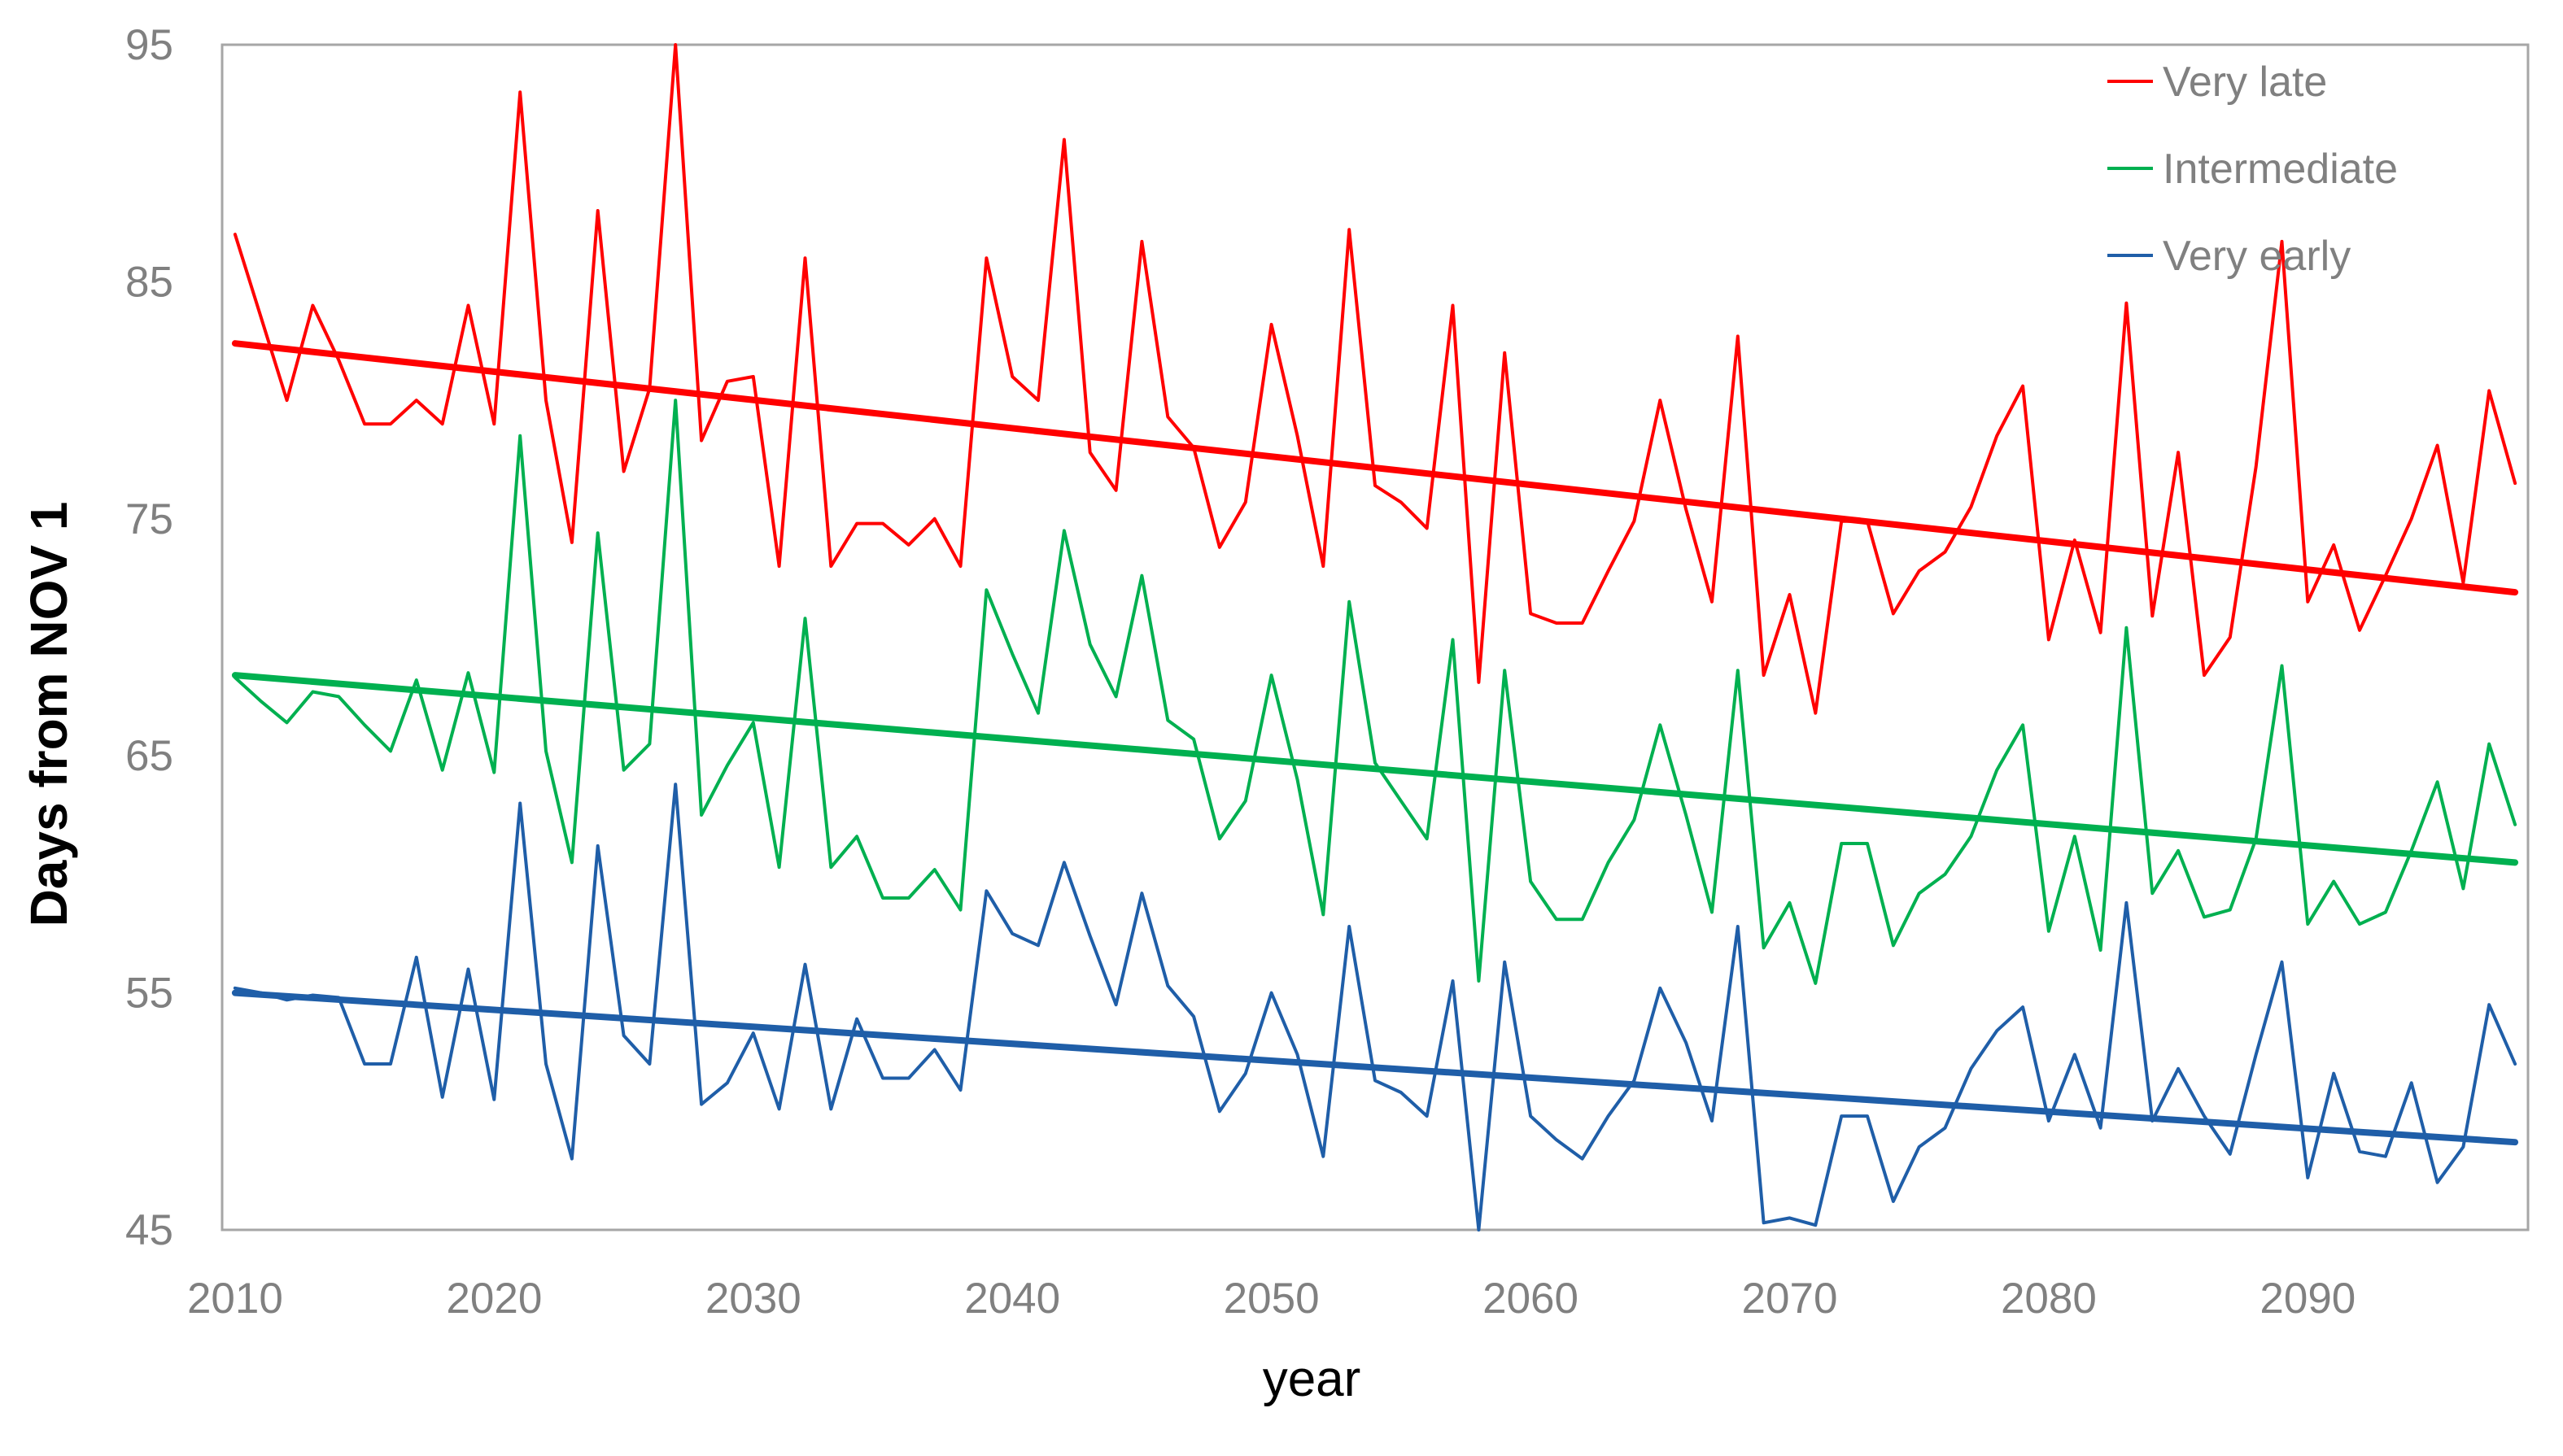 The height and width of the screenshot is (1456, 2563). I want to click on legend-label-very-early: Very early, so click(2257, 256).